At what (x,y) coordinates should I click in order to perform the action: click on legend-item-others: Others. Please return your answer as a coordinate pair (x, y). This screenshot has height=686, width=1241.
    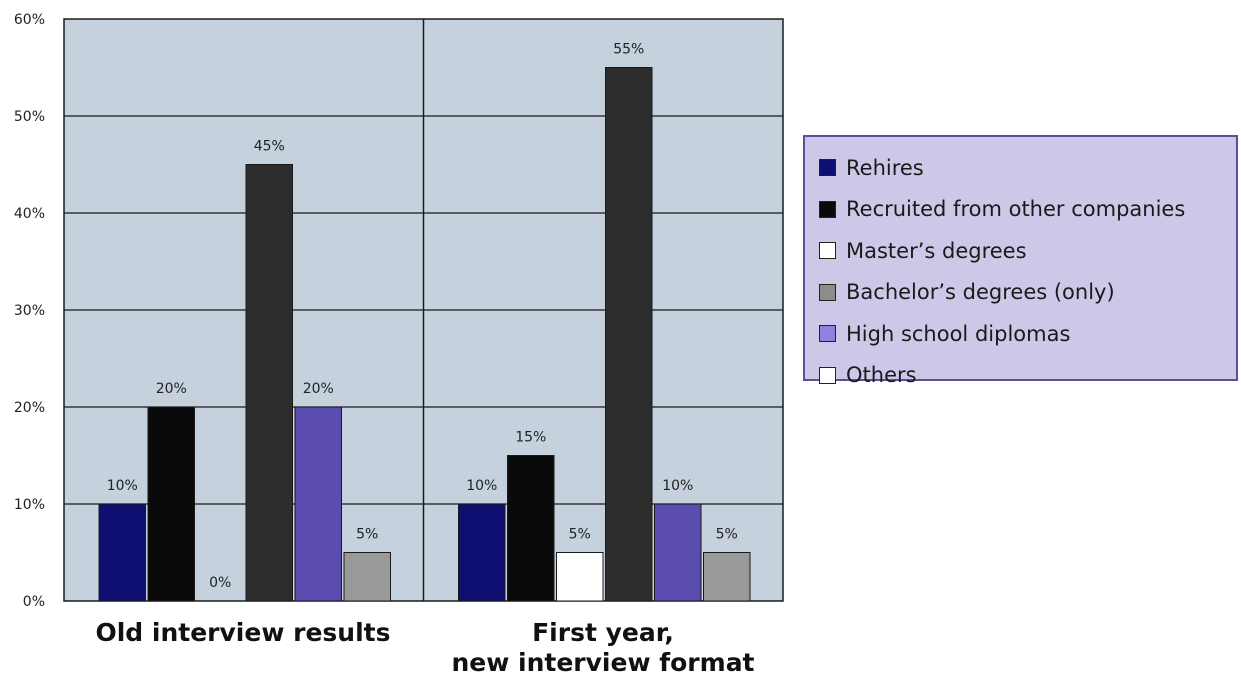
    Looking at the image, I should click on (1027, 376).